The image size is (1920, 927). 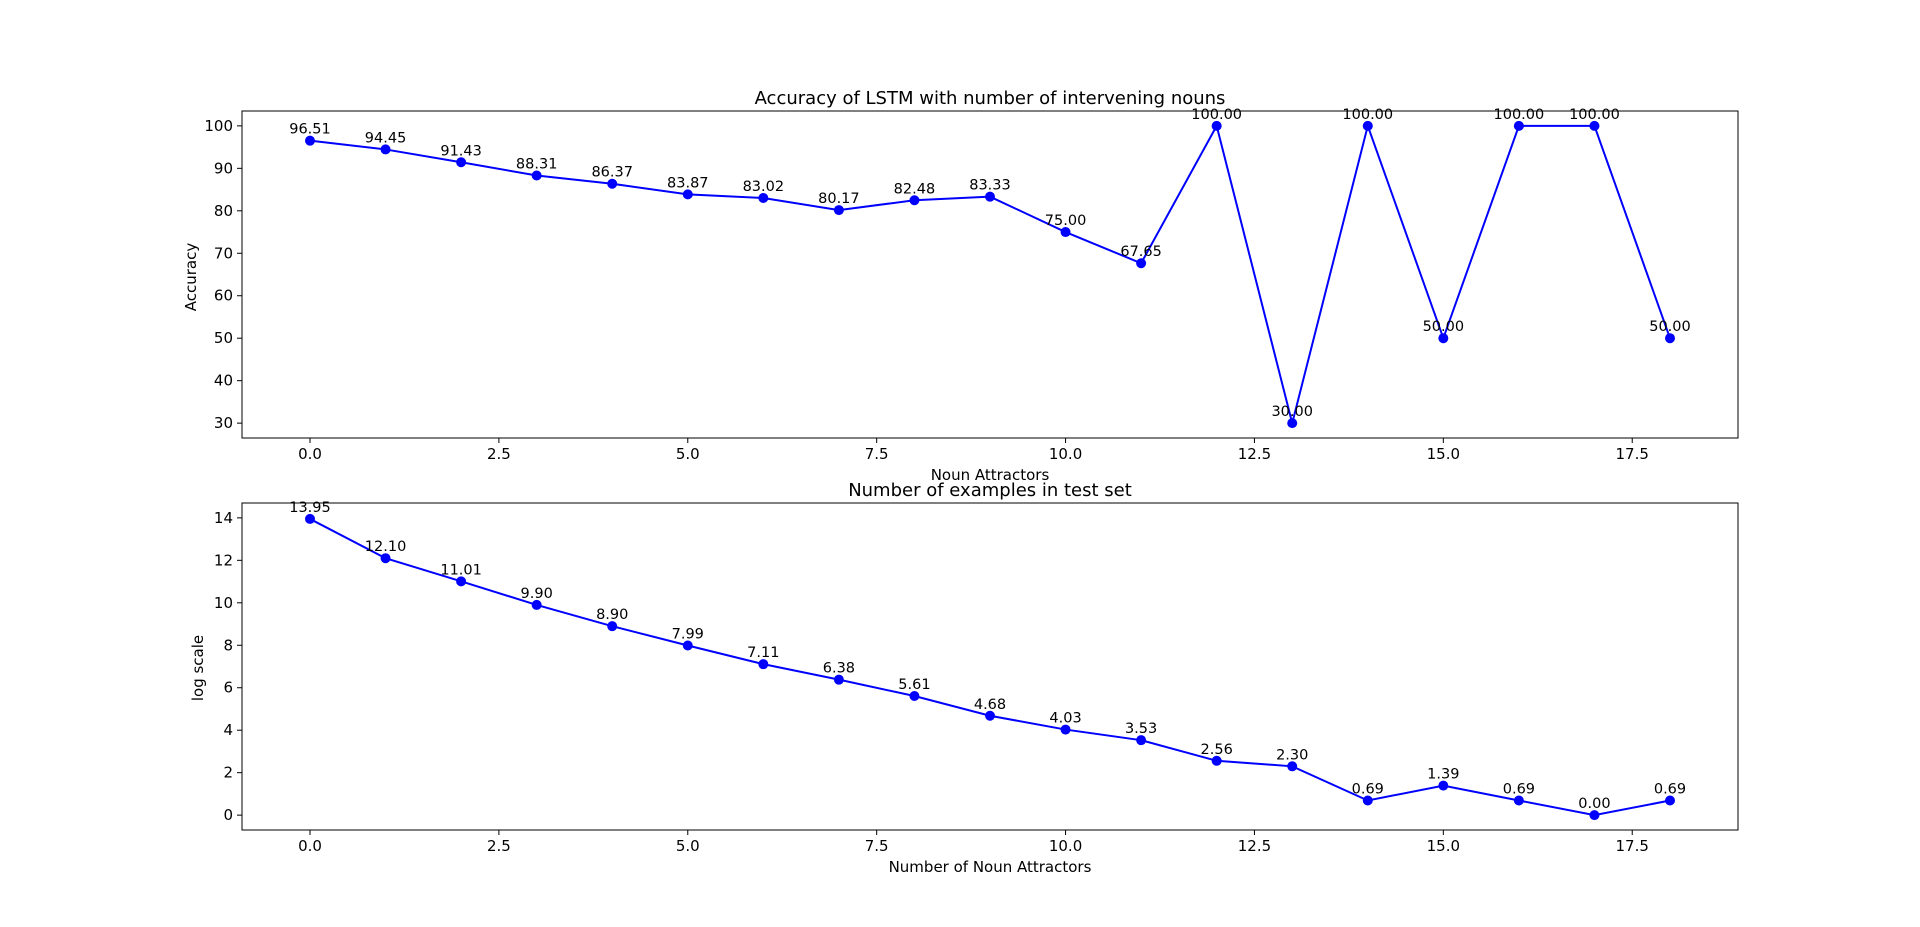 What do you see at coordinates (386, 138) in the screenshot?
I see `accuracy-chart-data-label: 94.45` at bounding box center [386, 138].